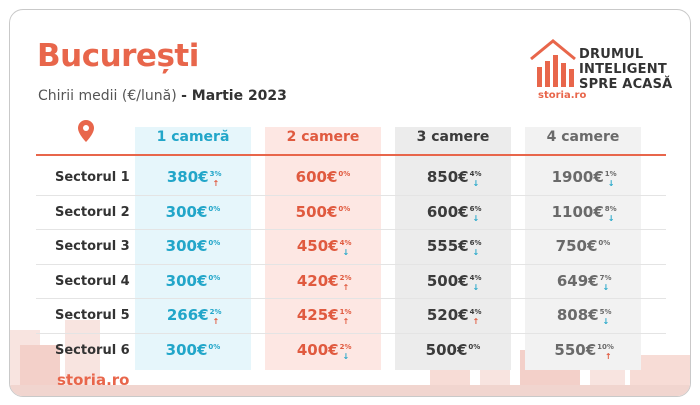  I want to click on price-cell: 600€6%↓, so click(453, 213).